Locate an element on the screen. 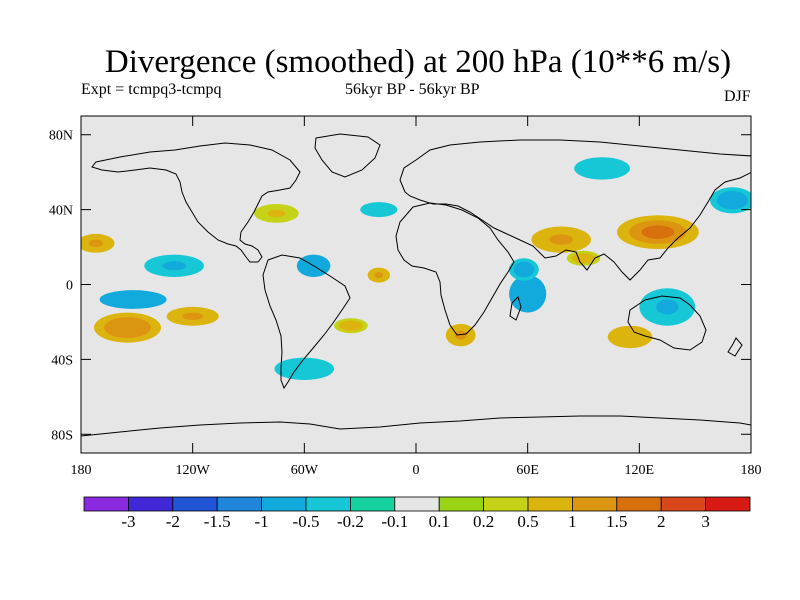  coastline-south-america is located at coordinates (306, 322).